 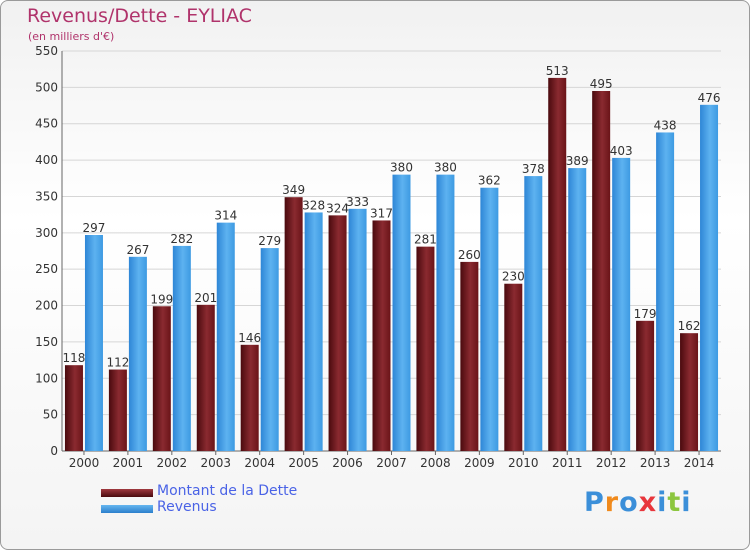 I want to click on x-tick-label: 2013, so click(x=655, y=463).